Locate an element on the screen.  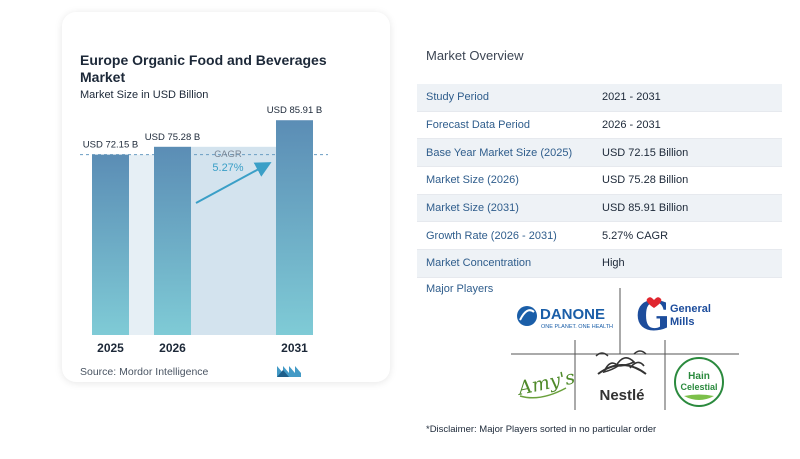
bar-2026 is located at coordinates (172, 240).